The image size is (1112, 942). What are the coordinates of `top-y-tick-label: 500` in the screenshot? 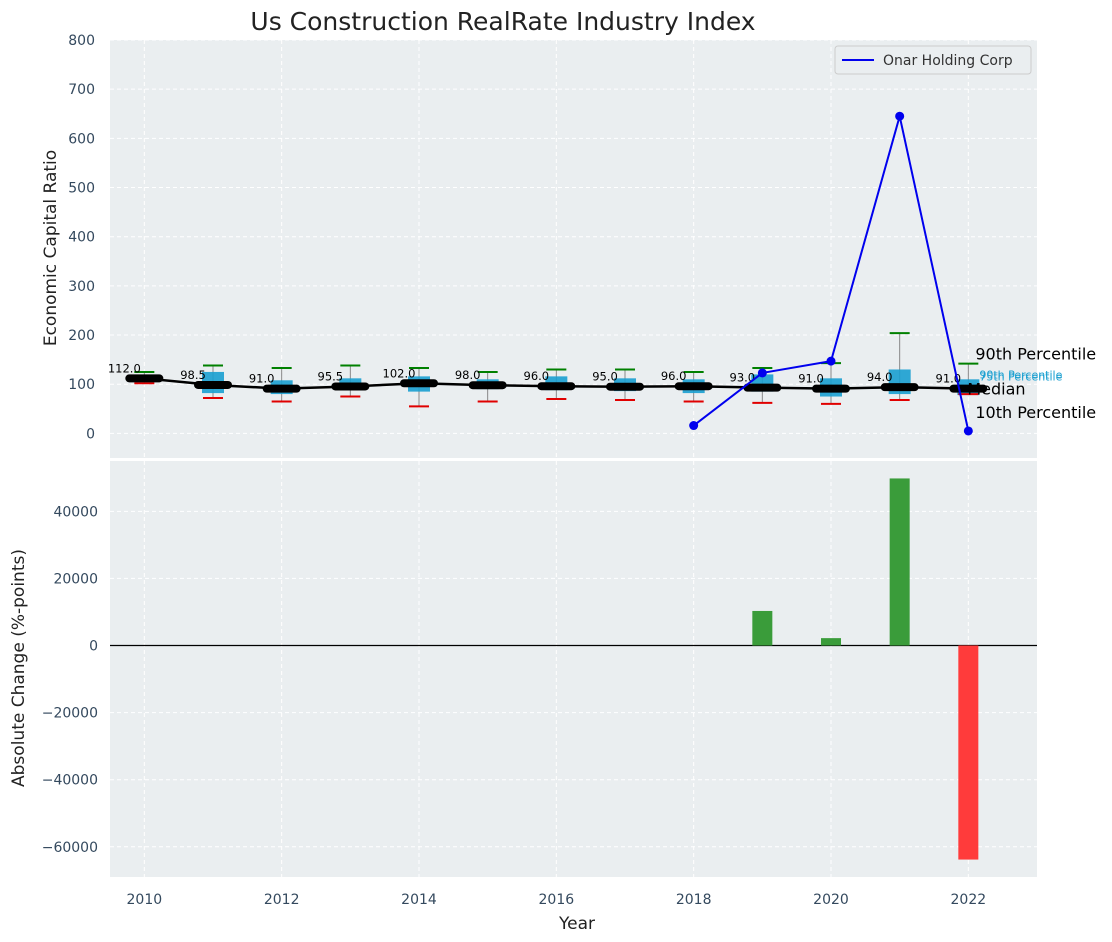 It's located at (81, 189).